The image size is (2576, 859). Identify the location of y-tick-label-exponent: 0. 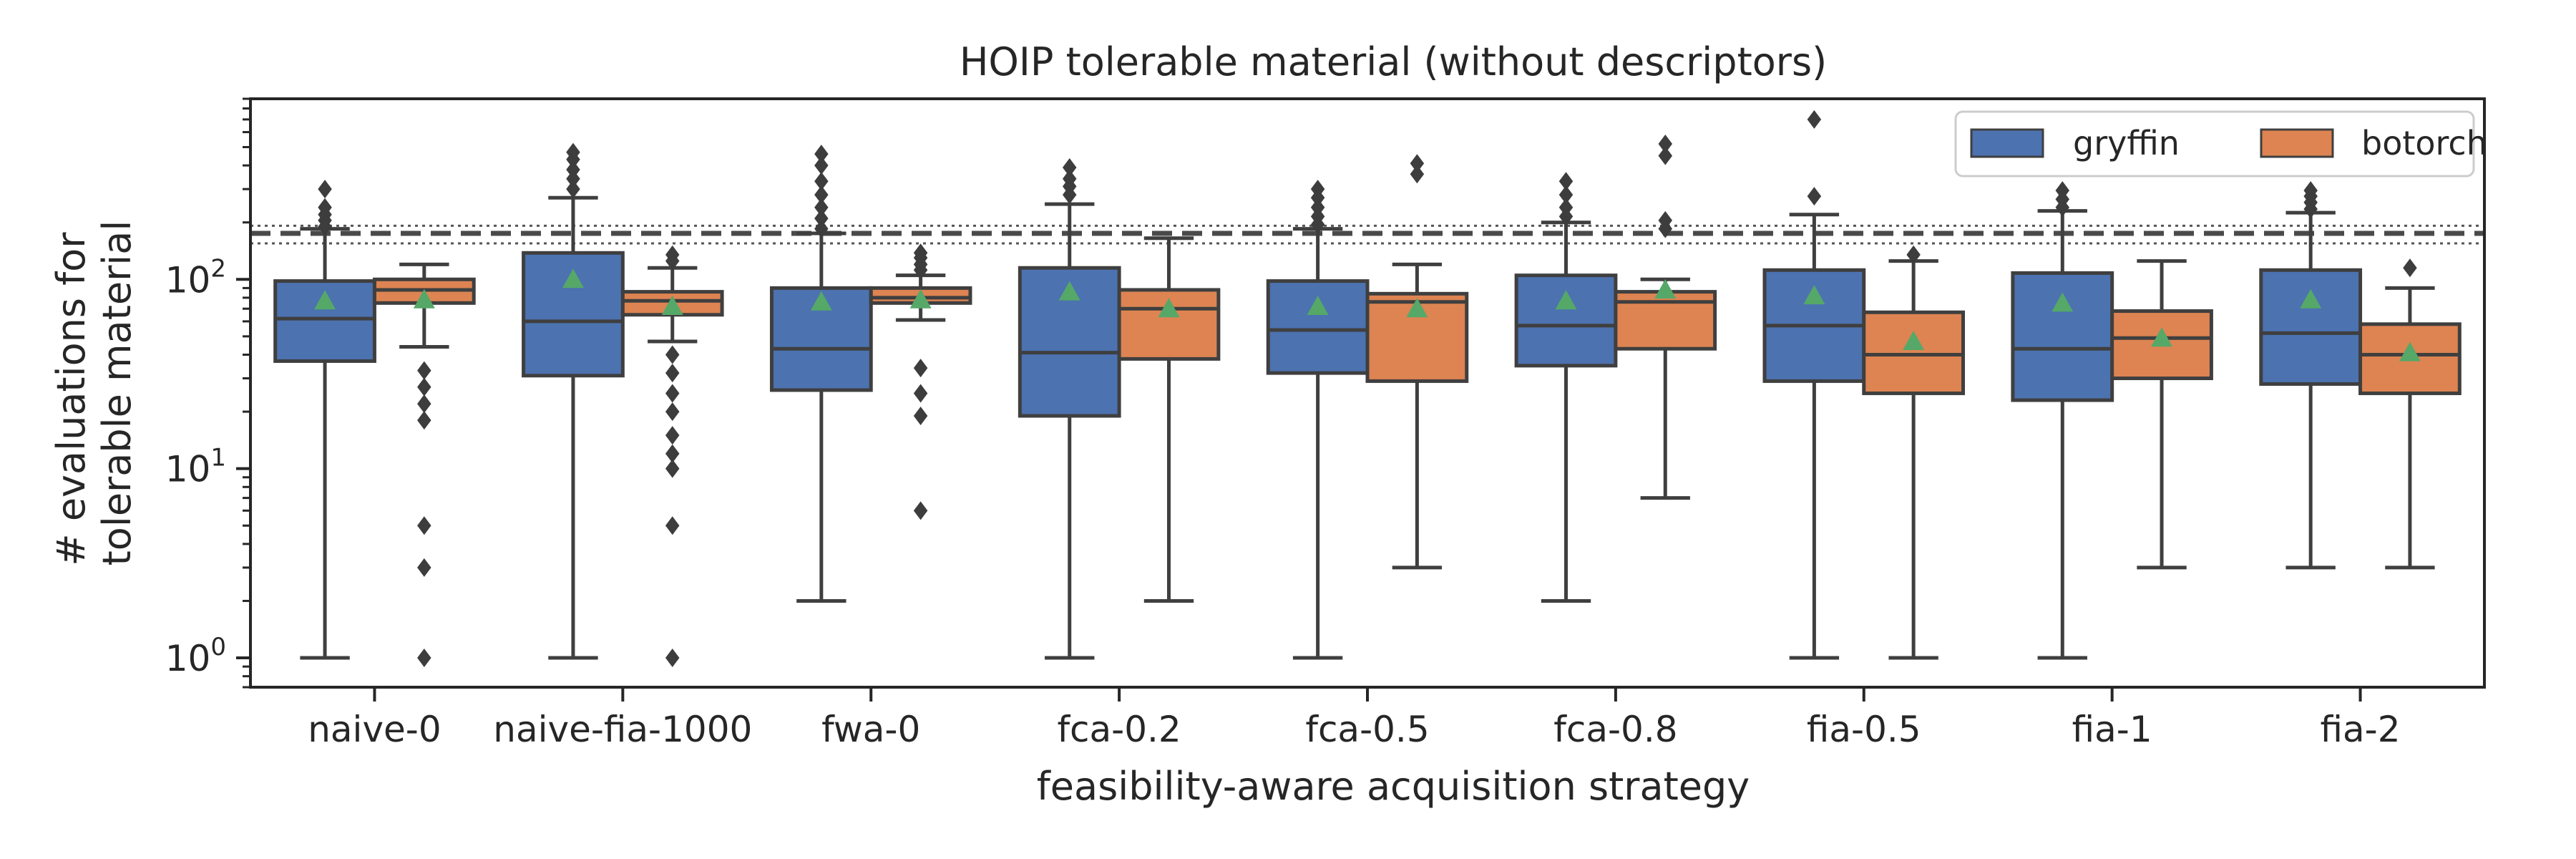
(218, 647).